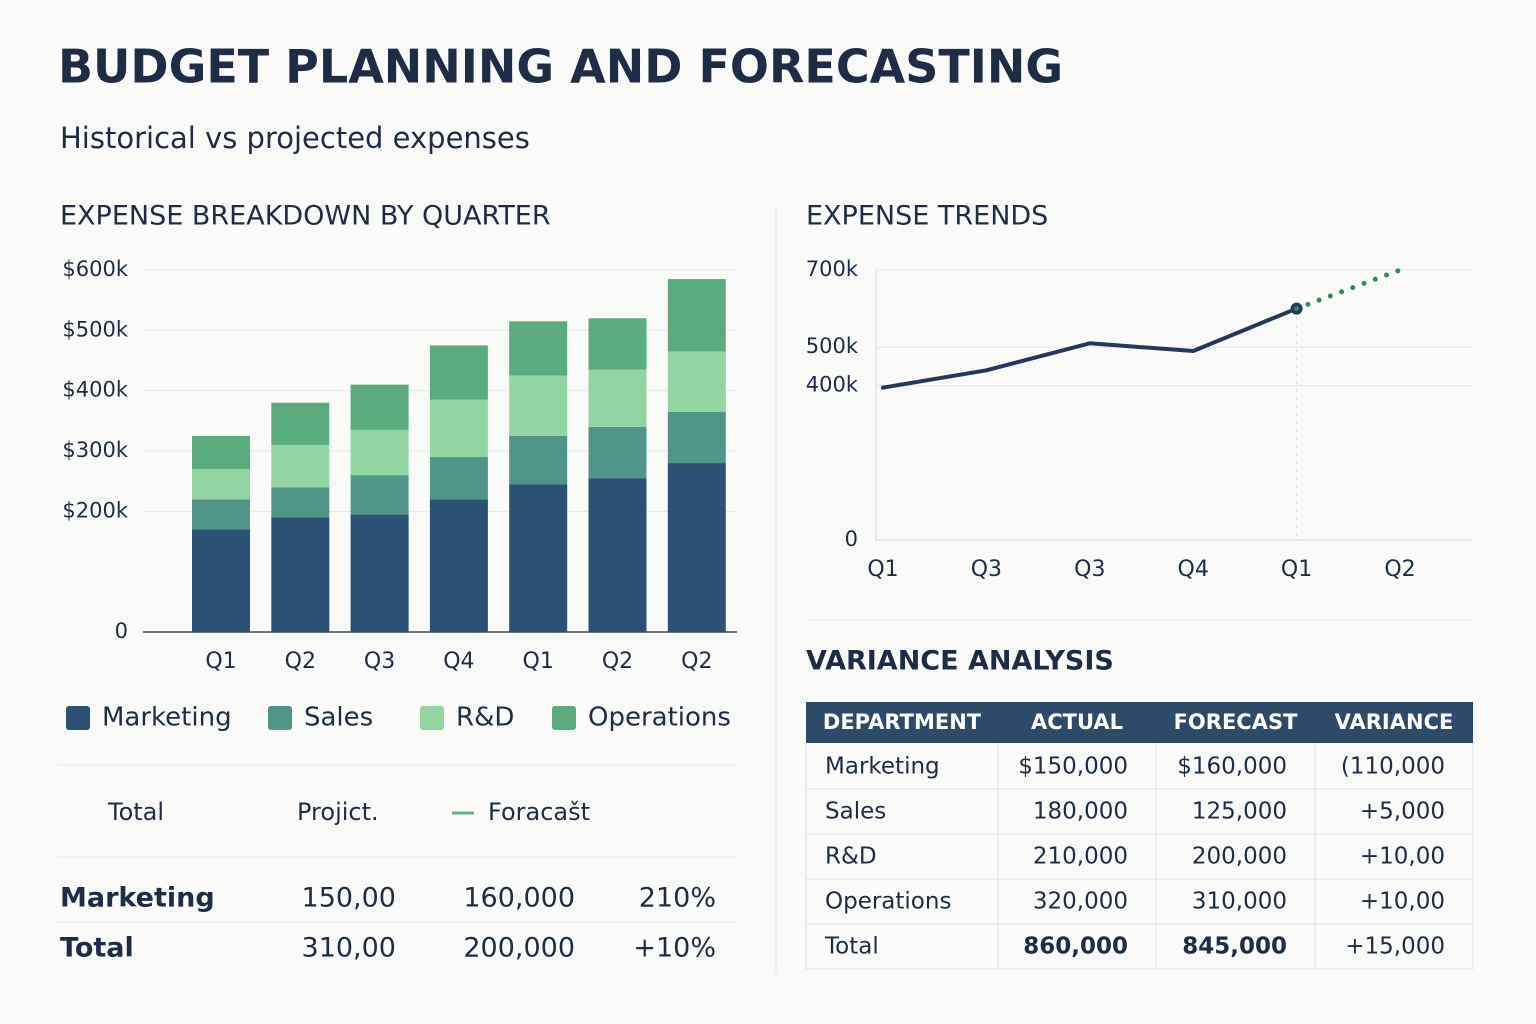 This screenshot has height=1024, width=1536. Describe the element at coordinates (95, 269) in the screenshot. I see `y-tick-label: $600k` at that location.